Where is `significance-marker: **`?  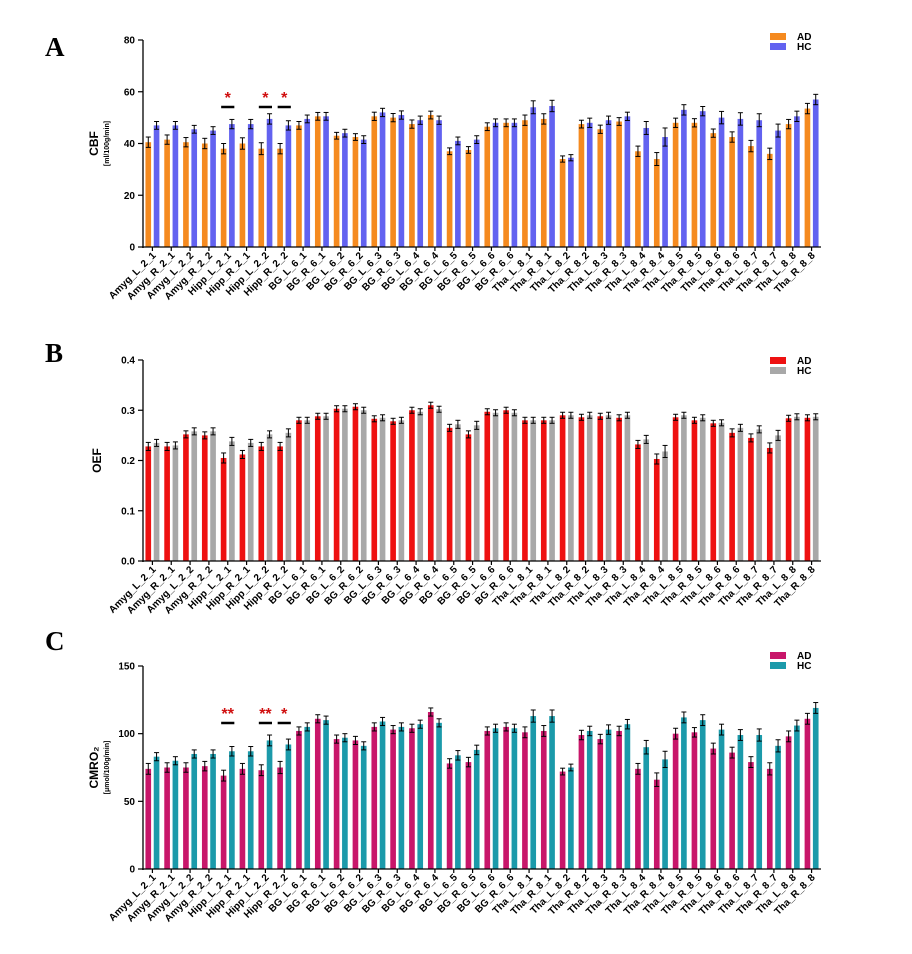
significance-marker: ** is located at coordinates (228, 715).